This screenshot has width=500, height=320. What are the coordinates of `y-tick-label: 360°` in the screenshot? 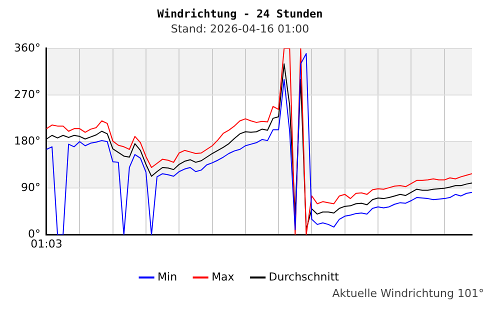 It's located at (27, 47).